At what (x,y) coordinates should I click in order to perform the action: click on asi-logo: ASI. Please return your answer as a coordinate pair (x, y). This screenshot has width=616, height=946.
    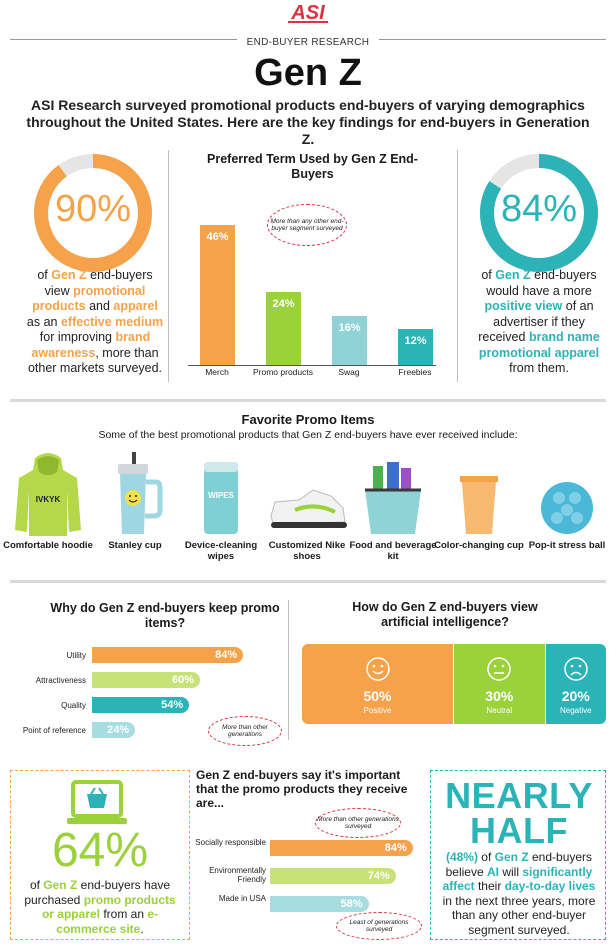
    Looking at the image, I should click on (308, 13).